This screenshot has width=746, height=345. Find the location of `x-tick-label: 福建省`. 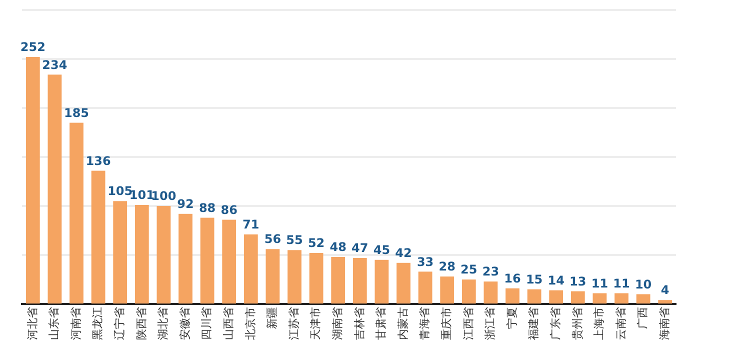

x-tick-label: 福建省 is located at coordinates (533, 323).